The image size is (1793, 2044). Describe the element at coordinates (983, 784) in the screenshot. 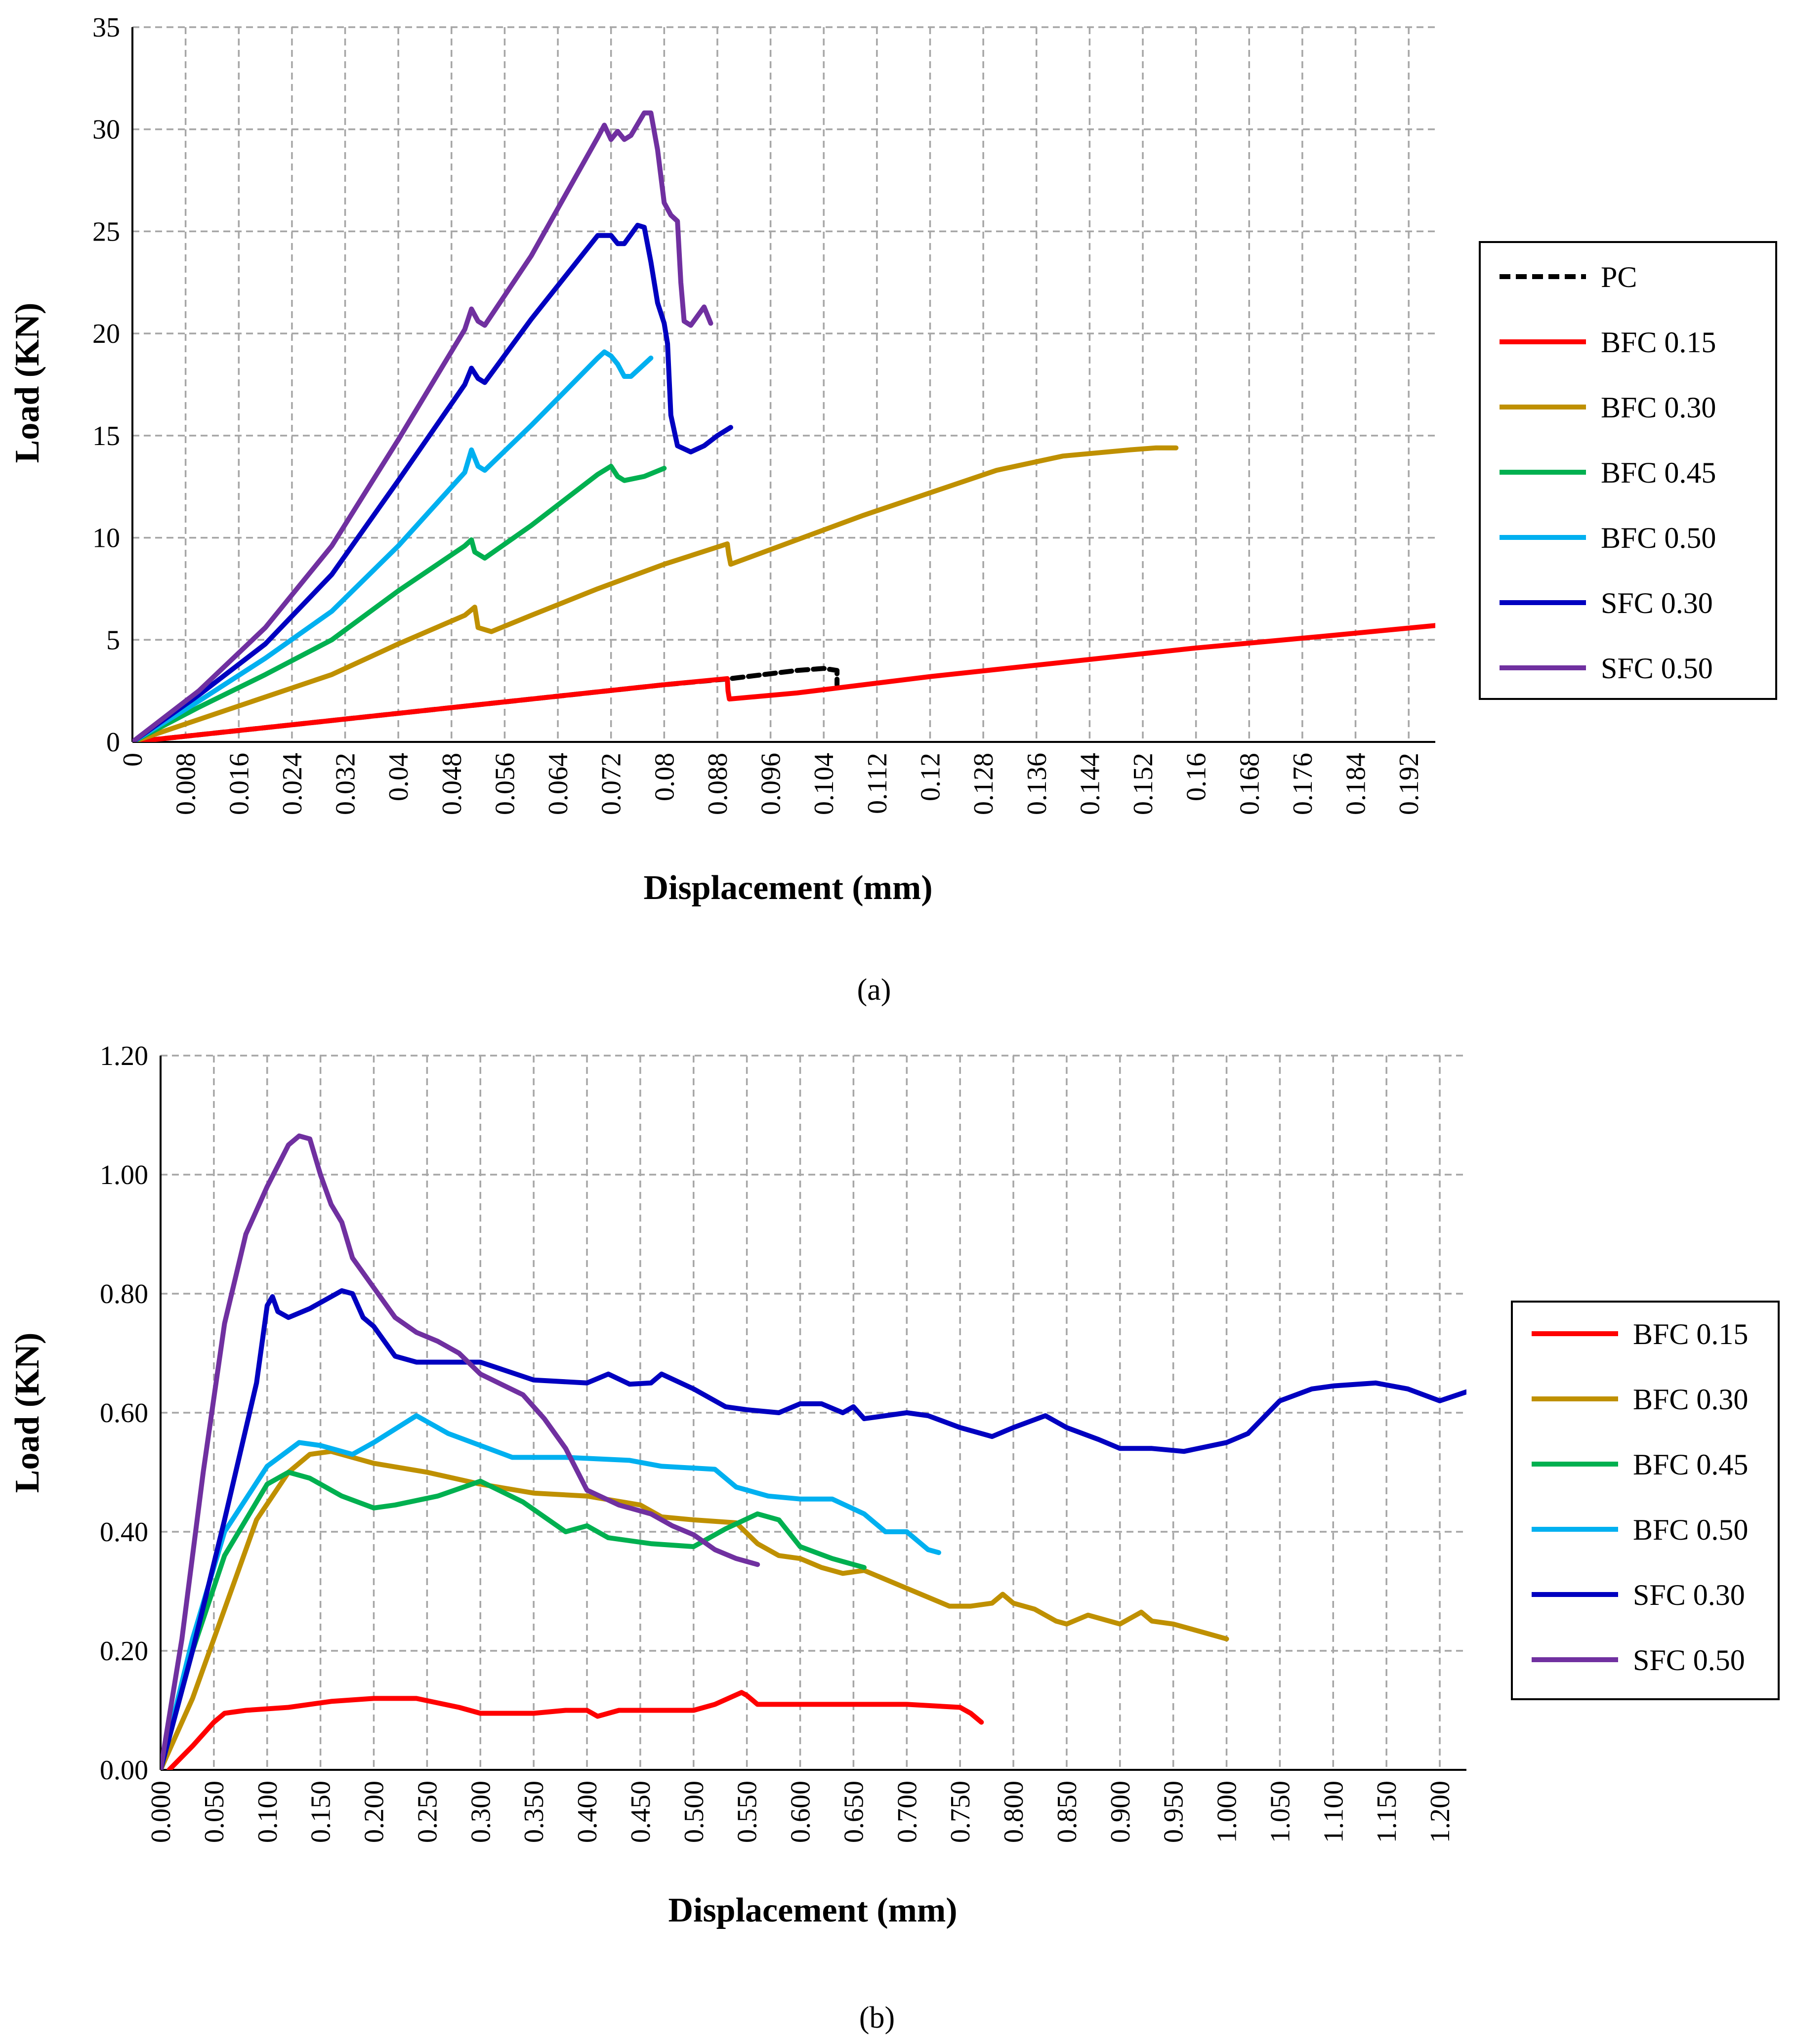

I see `x-tick-label: 0.128` at that location.